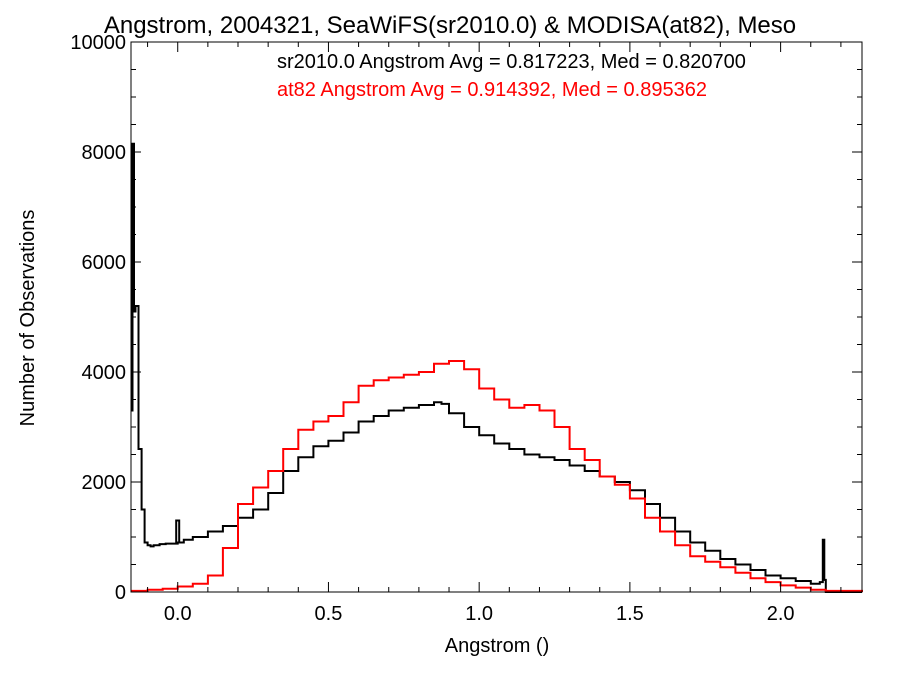  Describe the element at coordinates (104, 263) in the screenshot. I see `y-tick-label: 6000` at that location.